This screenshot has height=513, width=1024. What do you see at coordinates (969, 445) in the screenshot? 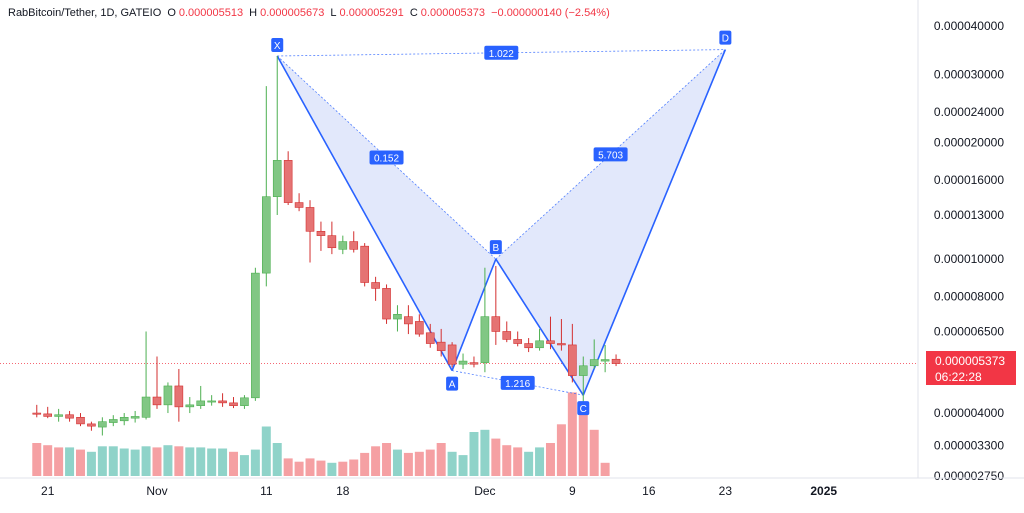
I see `price-tick-label: 0.000003300` at bounding box center [969, 445].